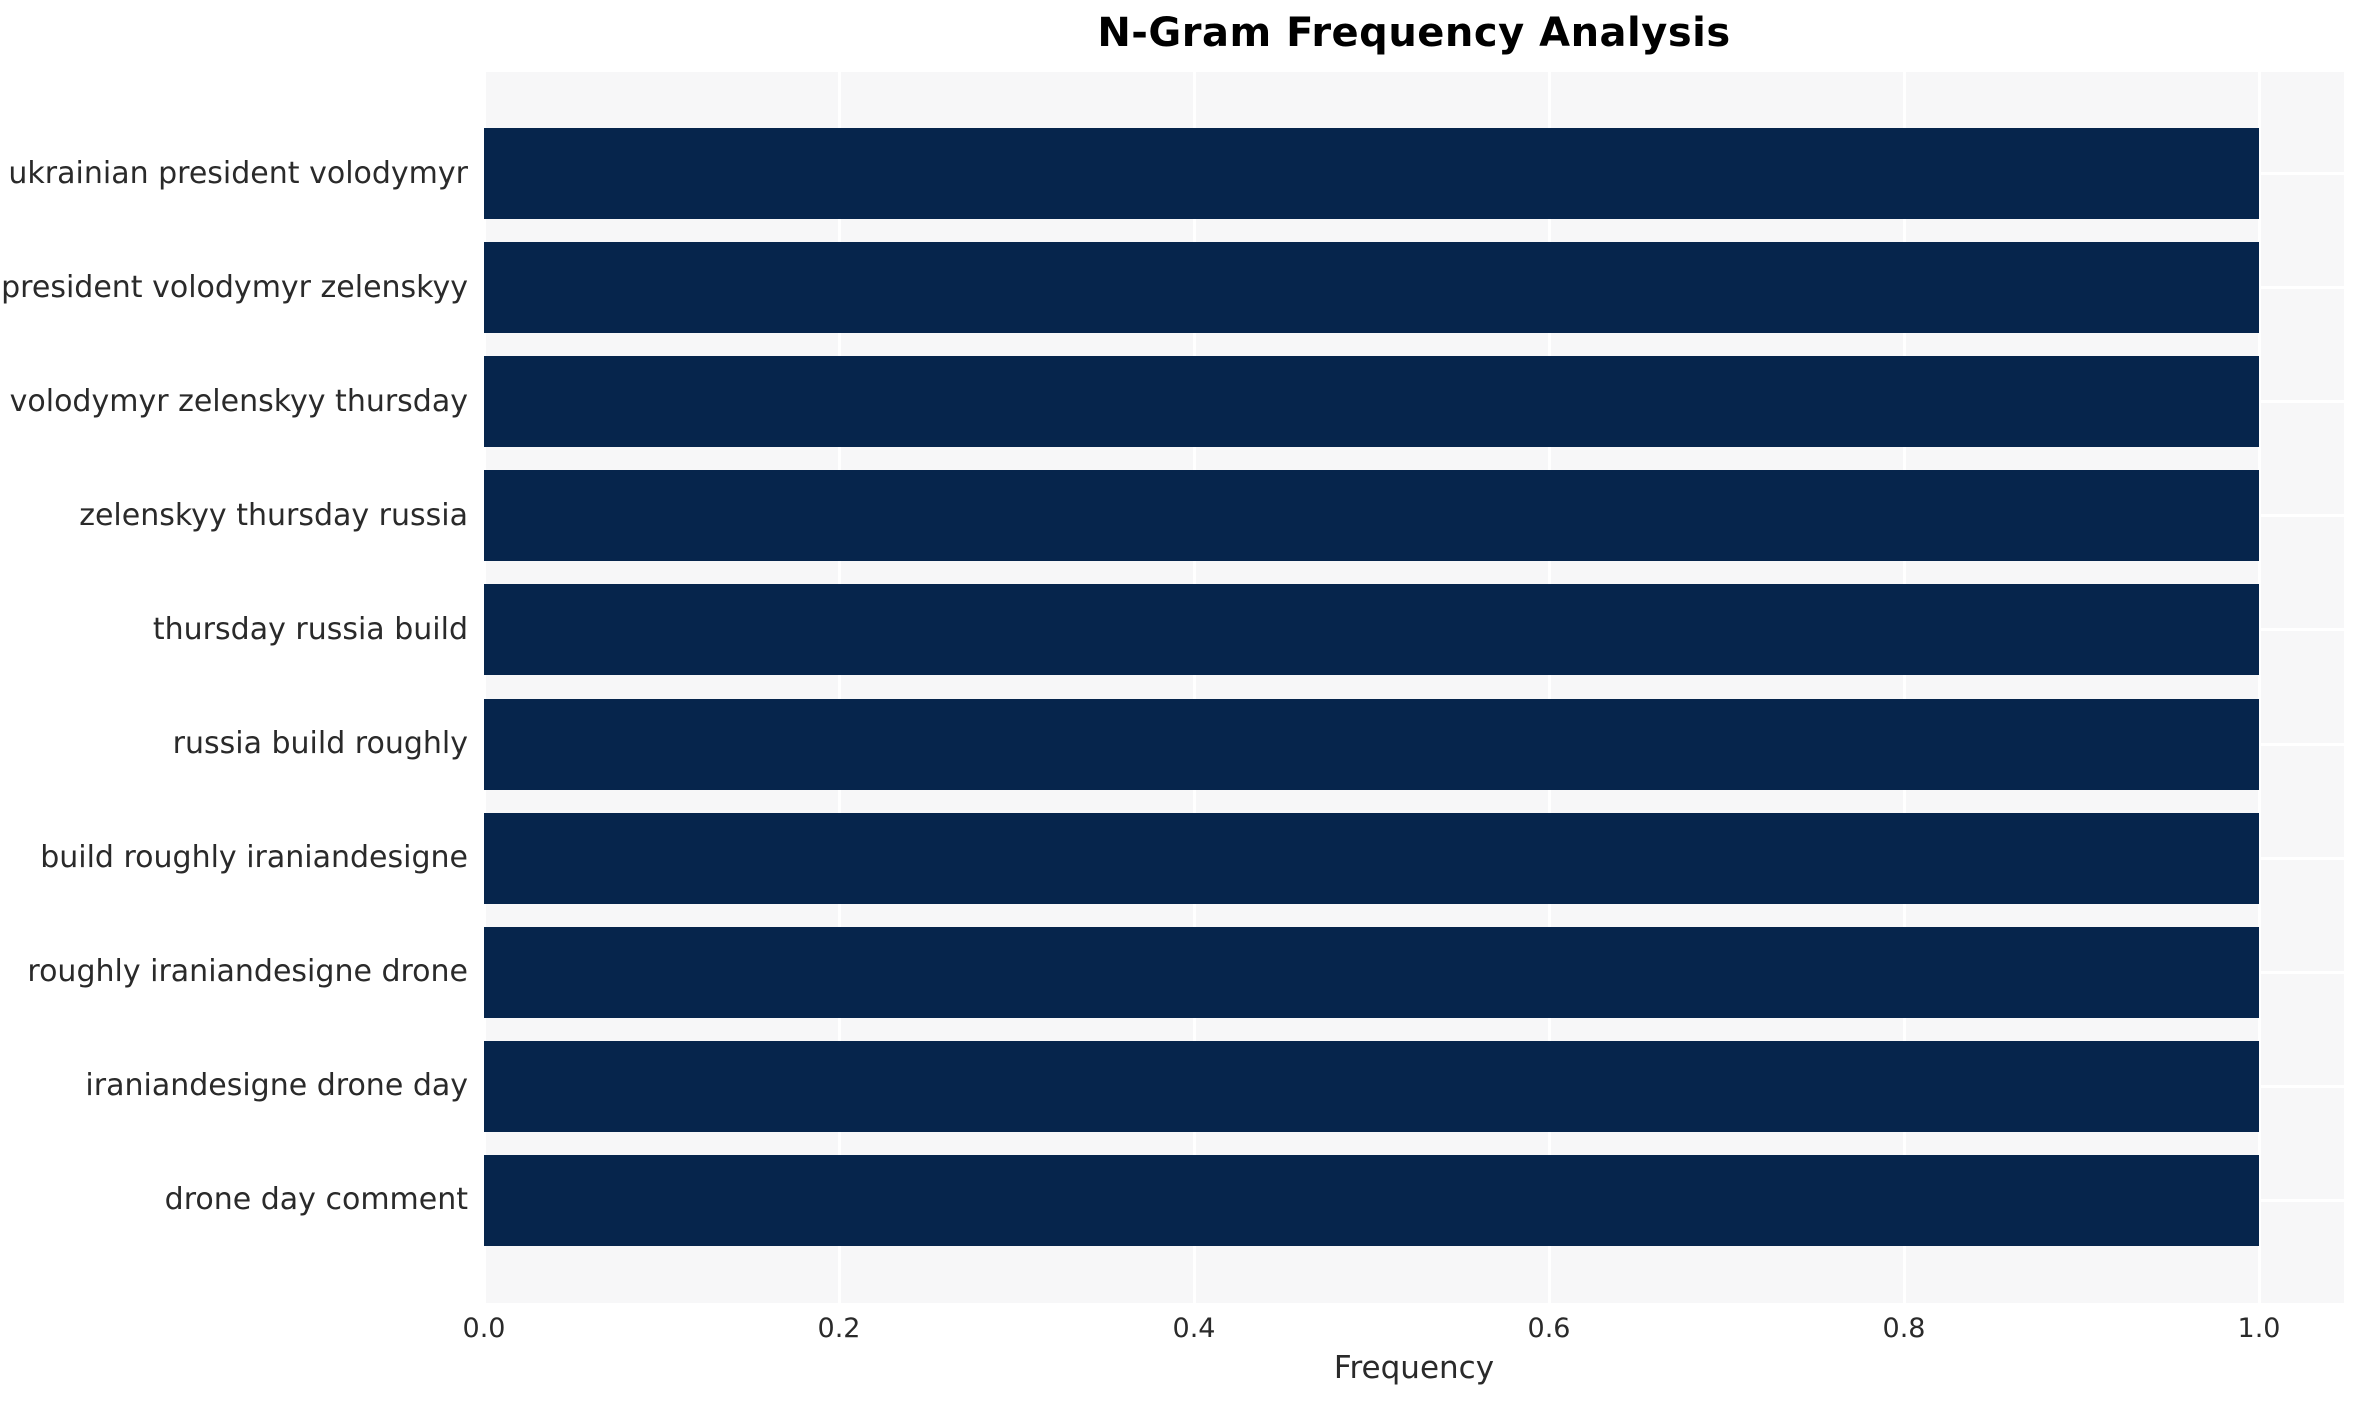  What do you see at coordinates (1414, 1368) in the screenshot?
I see `x-axis-label: Frequency` at bounding box center [1414, 1368].